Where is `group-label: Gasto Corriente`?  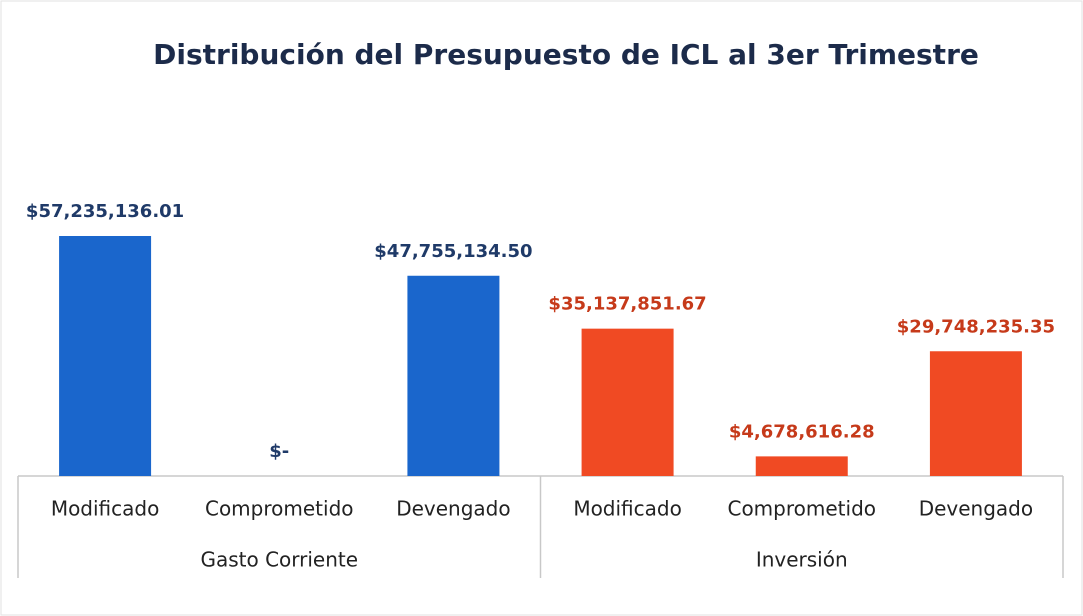
group-label: Gasto Corriente is located at coordinates (279, 560).